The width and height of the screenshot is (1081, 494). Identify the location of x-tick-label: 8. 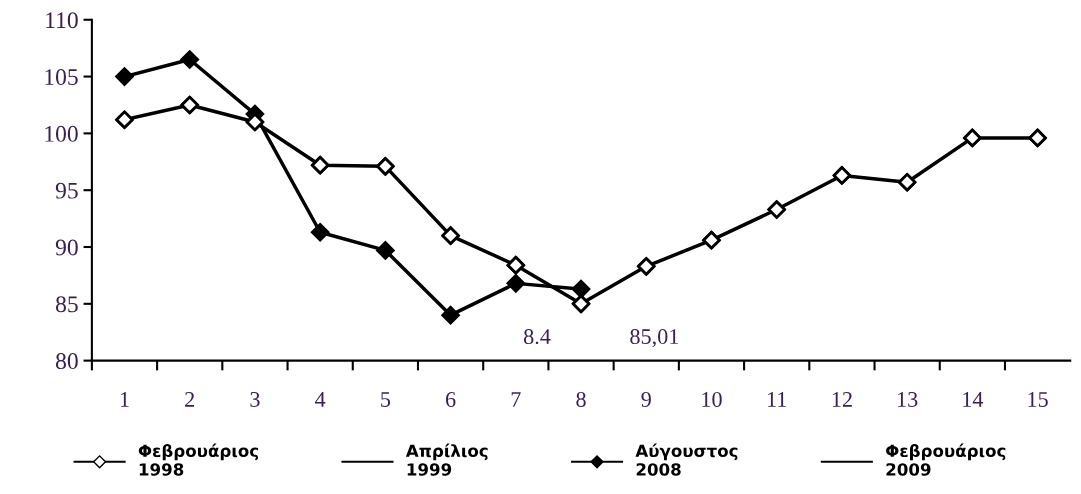
(581, 399).